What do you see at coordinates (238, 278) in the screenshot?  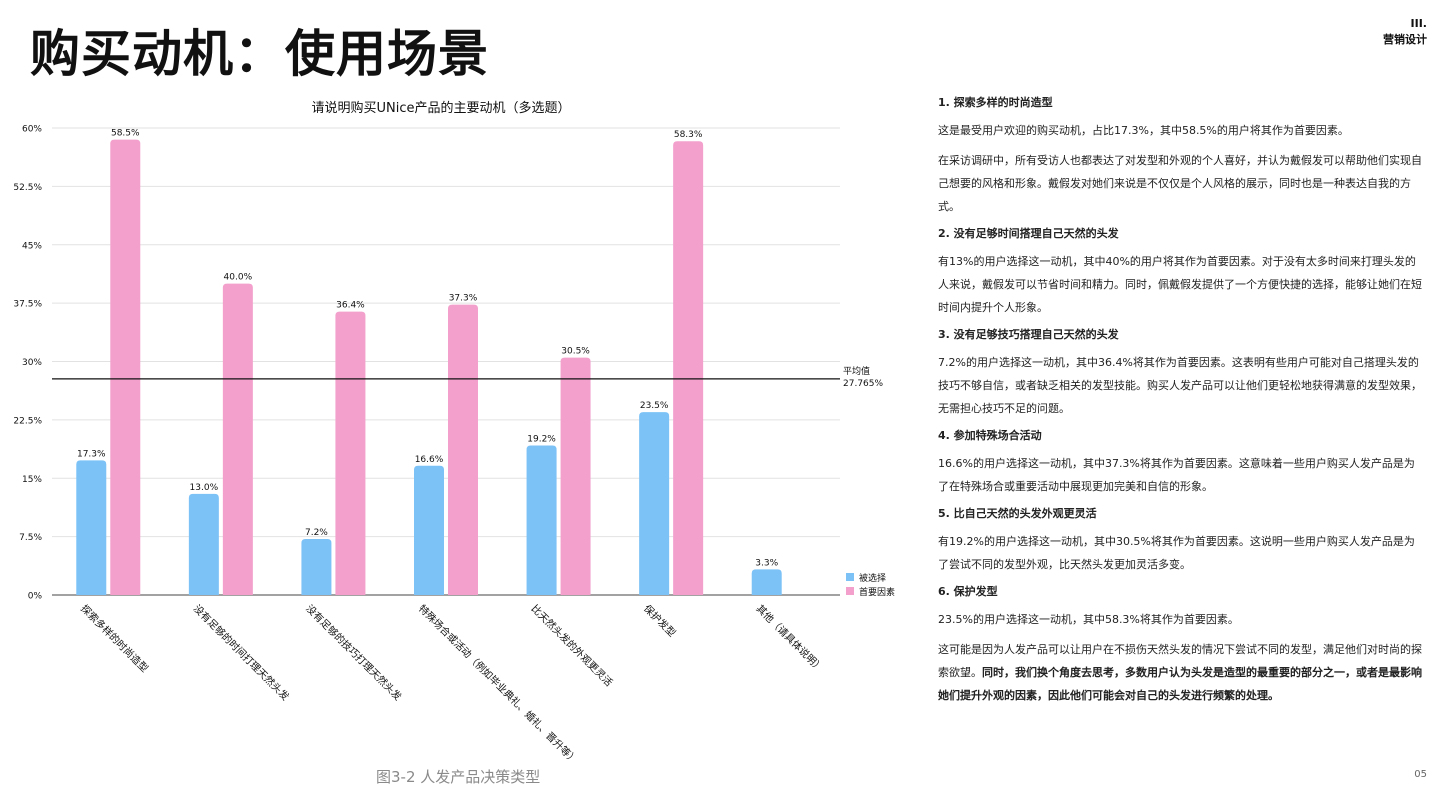 I see `data-label: 40.0%` at bounding box center [238, 278].